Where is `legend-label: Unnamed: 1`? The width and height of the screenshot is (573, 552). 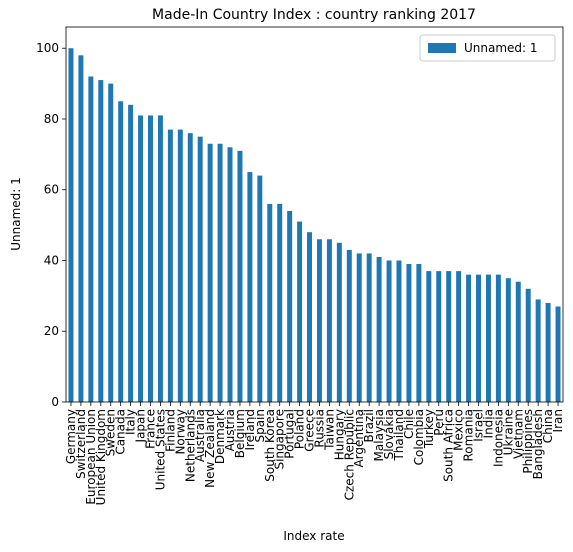 legend-label: Unnamed: 1 is located at coordinates (501, 48).